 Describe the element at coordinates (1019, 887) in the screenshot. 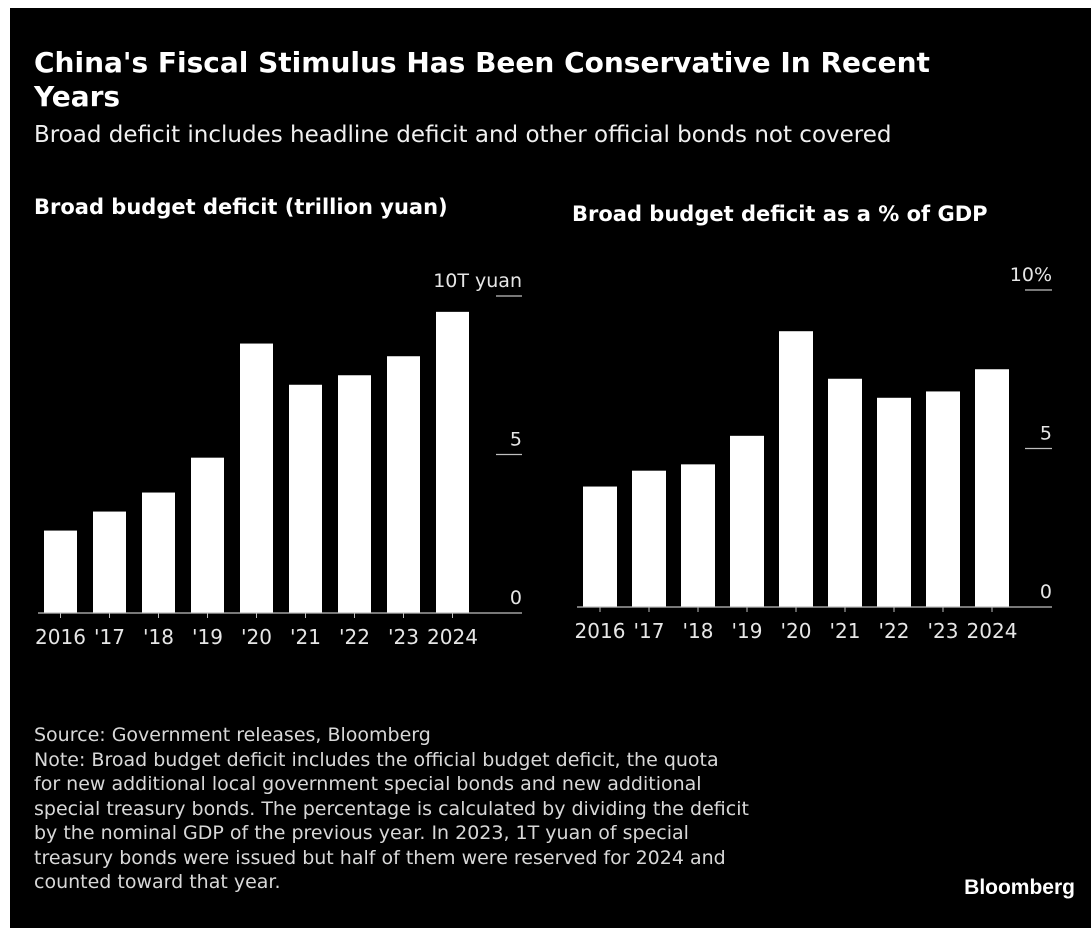

I see `bloomberg-logo: Bloomberg` at that location.